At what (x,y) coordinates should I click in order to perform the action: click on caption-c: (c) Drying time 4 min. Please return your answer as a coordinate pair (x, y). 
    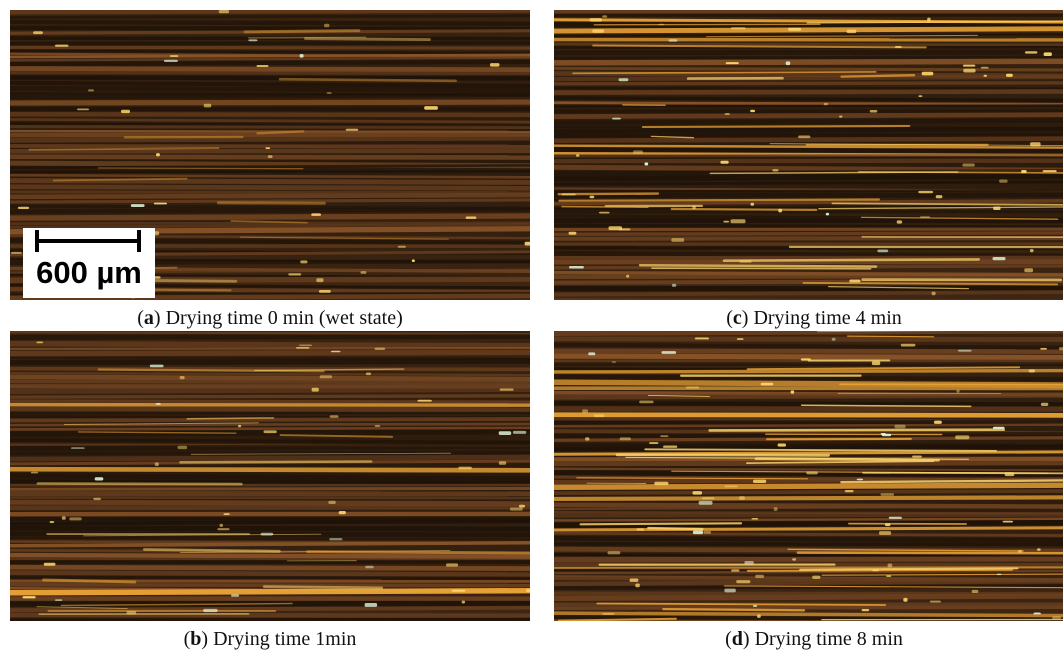
    Looking at the image, I should click on (814, 318).